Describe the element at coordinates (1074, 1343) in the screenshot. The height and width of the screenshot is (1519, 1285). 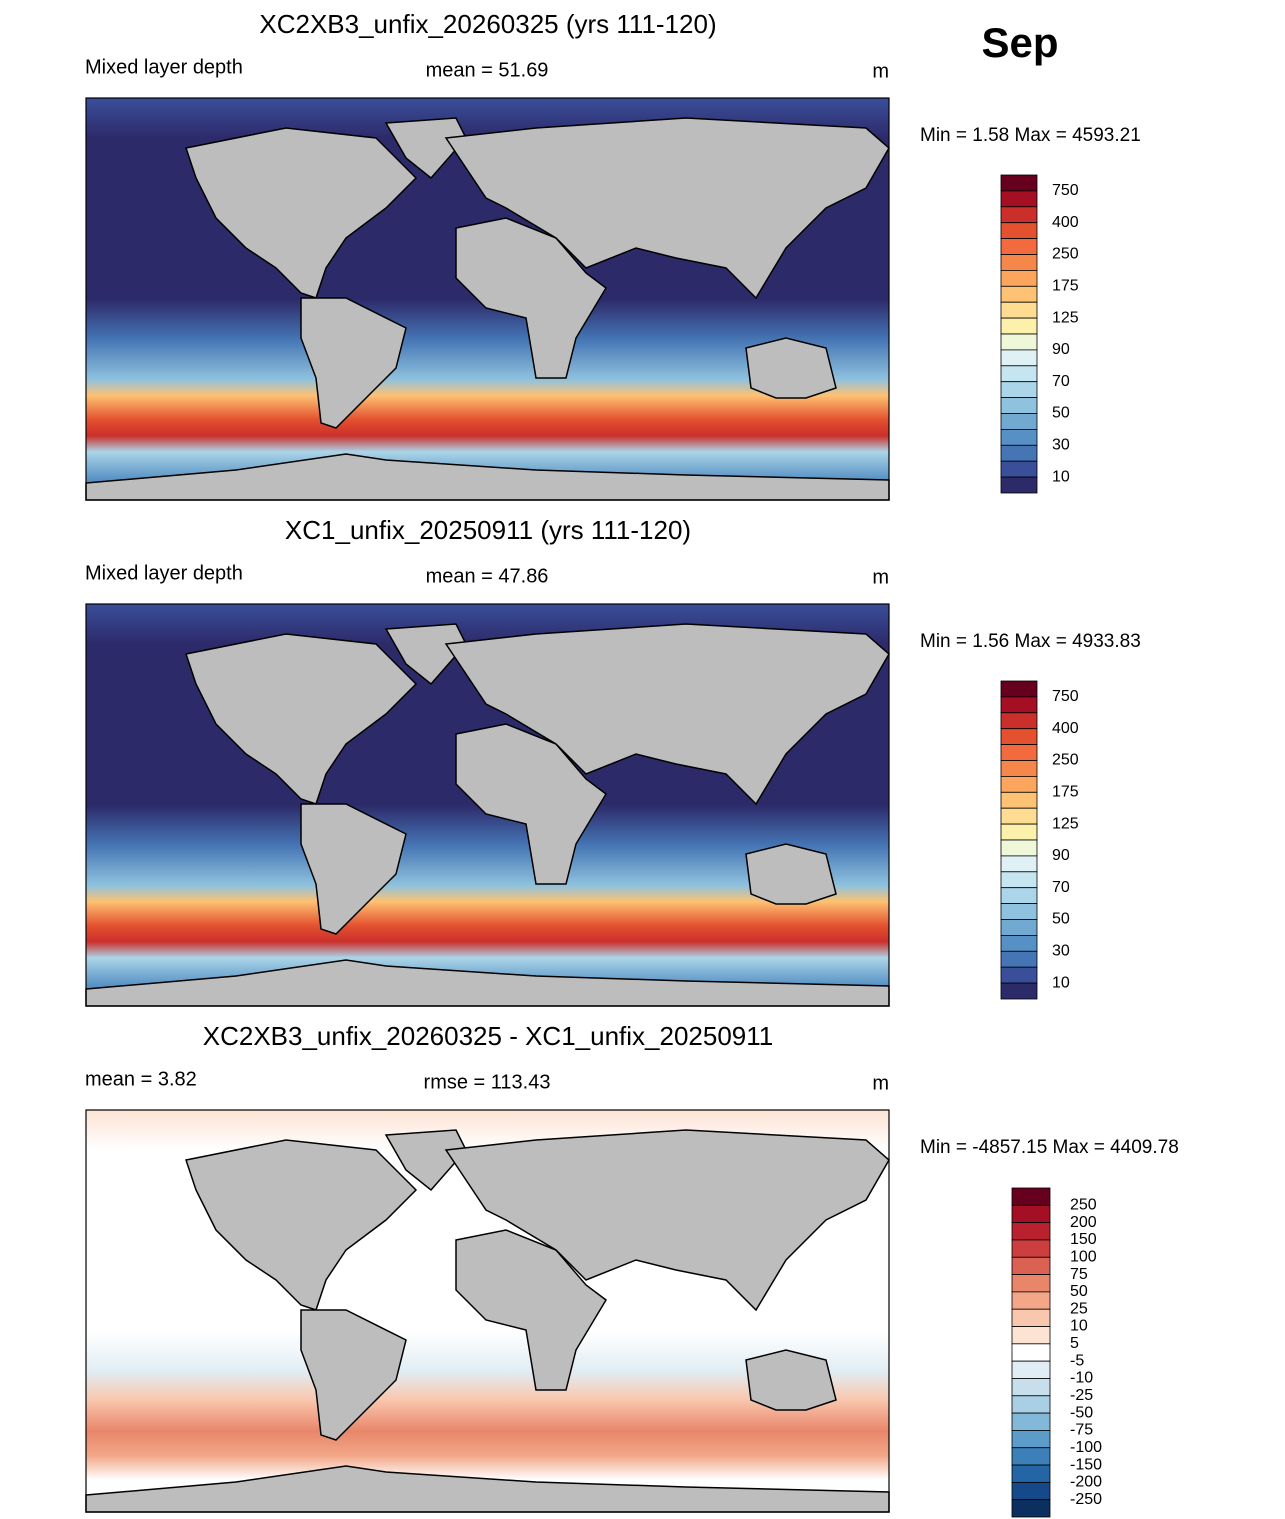
I see `colorbar-label: 5` at that location.